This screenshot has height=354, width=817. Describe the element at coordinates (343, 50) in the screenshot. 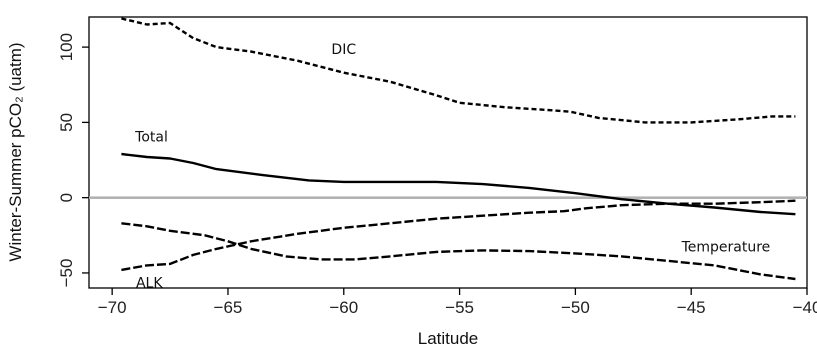

I see `series-label-dic: DIC` at that location.